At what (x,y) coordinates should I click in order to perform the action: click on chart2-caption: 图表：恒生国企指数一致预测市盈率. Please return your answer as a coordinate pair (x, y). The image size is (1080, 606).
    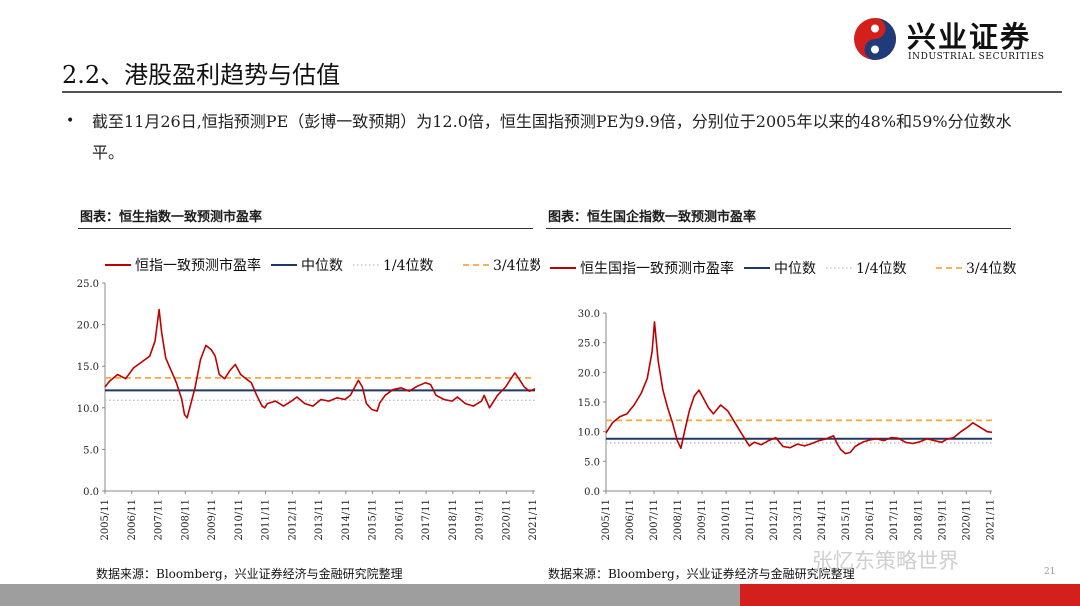
    Looking at the image, I should click on (652, 217).